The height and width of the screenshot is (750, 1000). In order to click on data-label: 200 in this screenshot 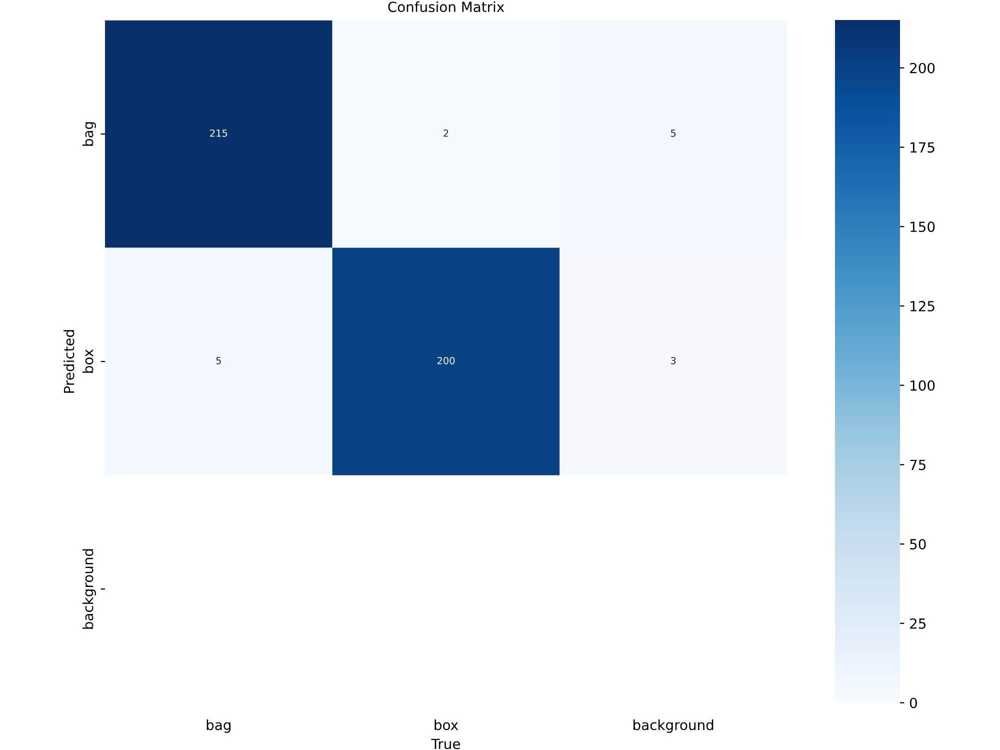, I will do `click(446, 360)`.